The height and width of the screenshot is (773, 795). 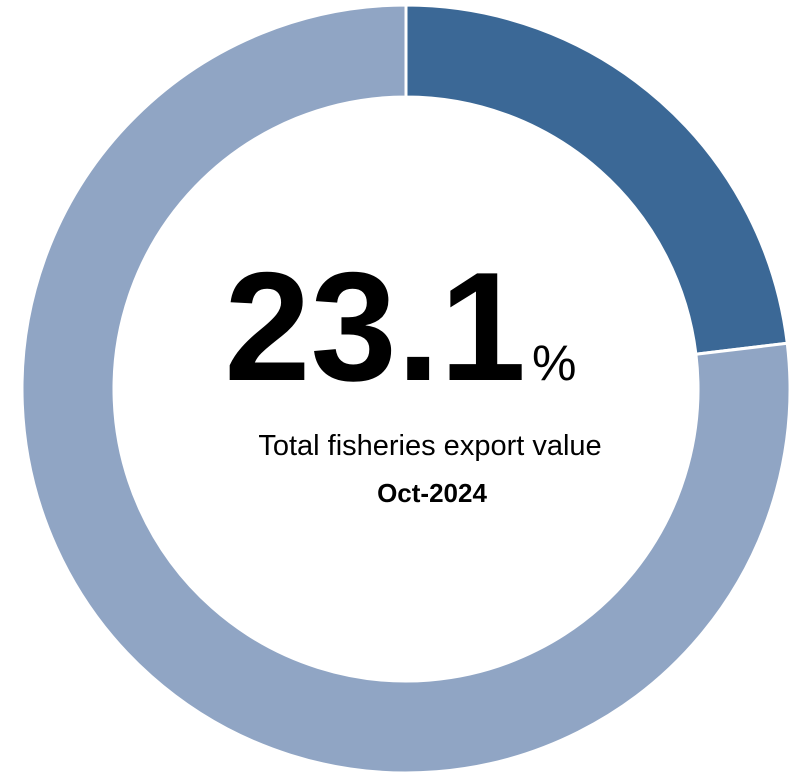 What do you see at coordinates (429, 446) in the screenshot?
I see `center-label: Total fisheries export value` at bounding box center [429, 446].